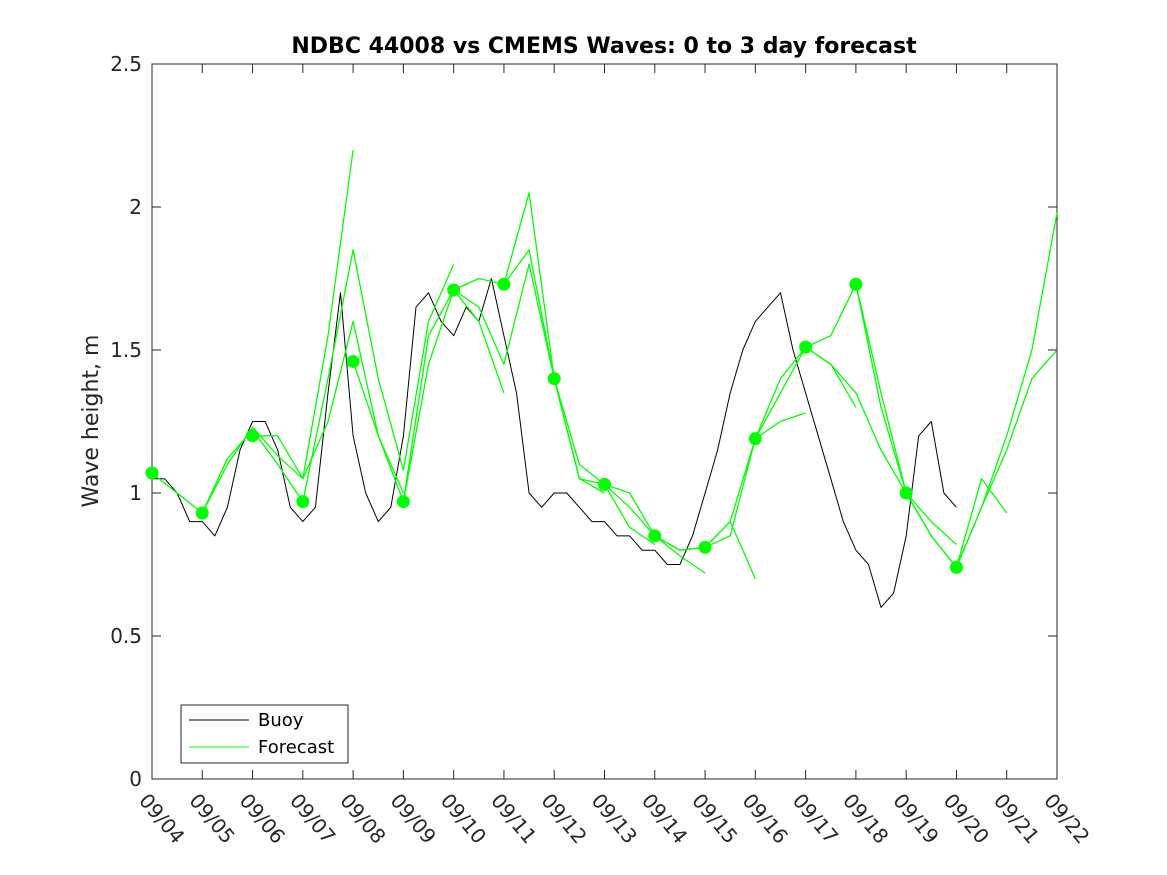 The image size is (1167, 875). I want to click on legend-forecast-label: Forecast, so click(296, 747).